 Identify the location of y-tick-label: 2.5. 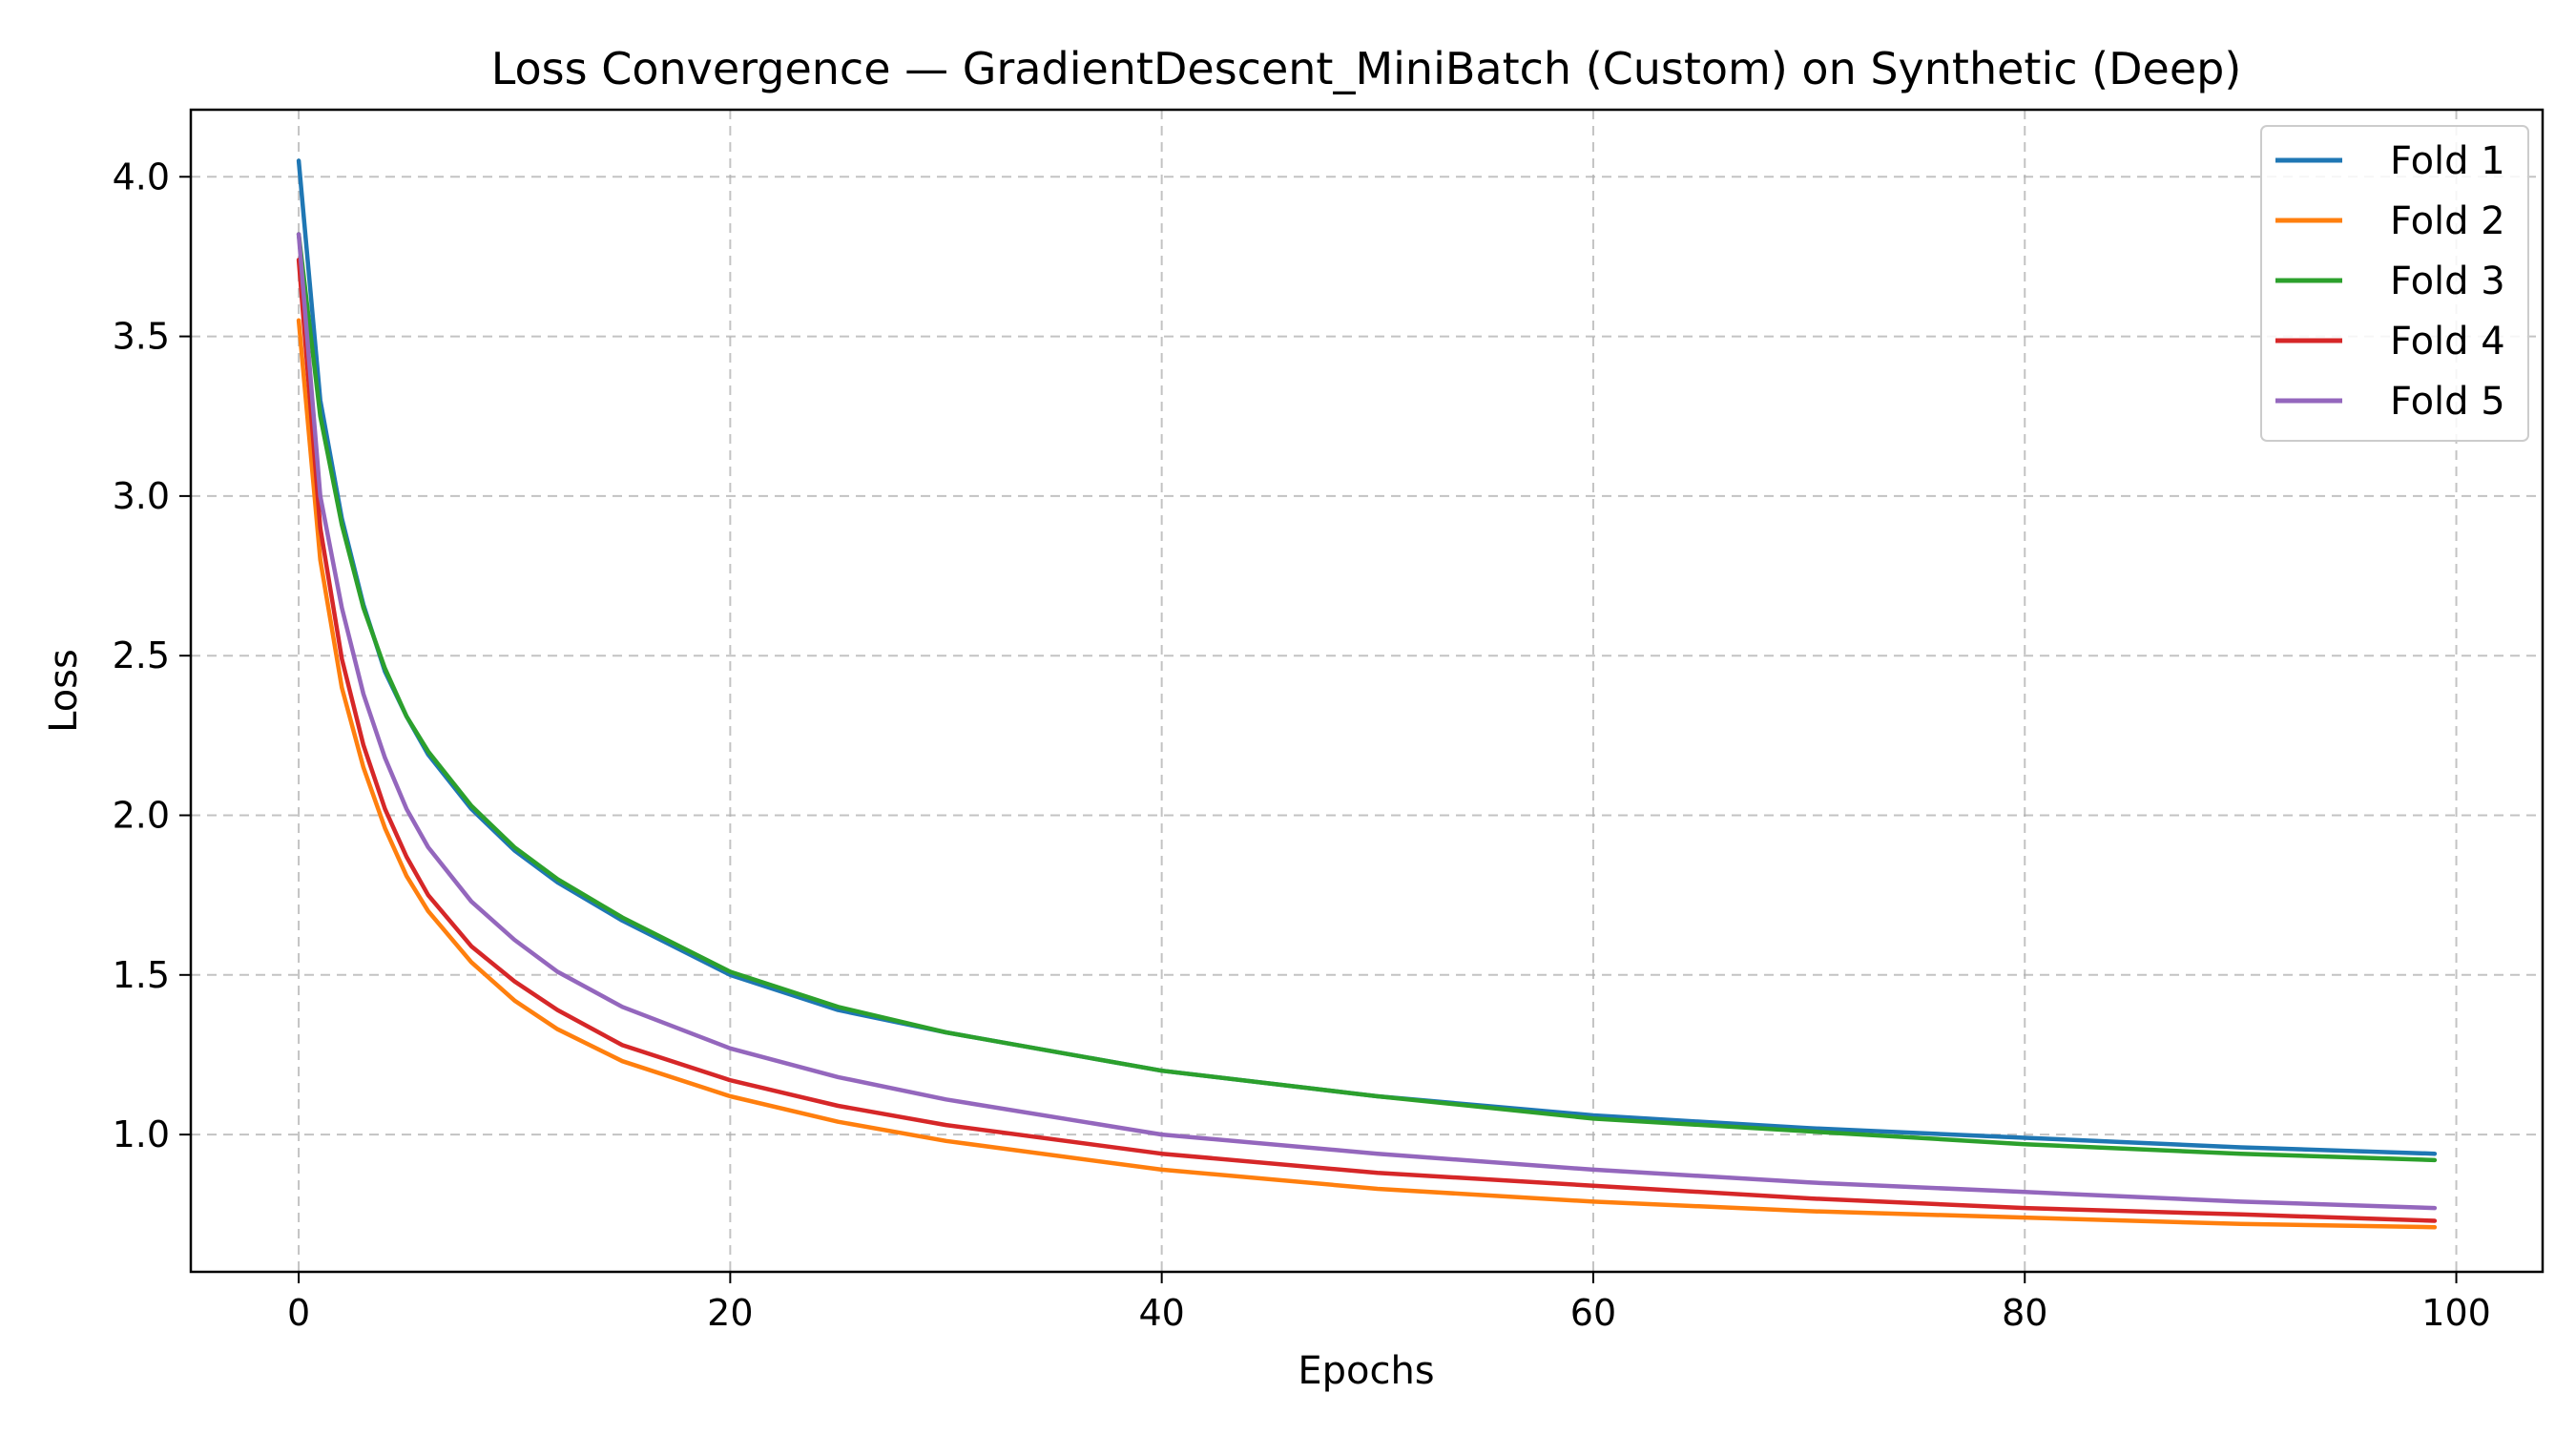
(141, 655).